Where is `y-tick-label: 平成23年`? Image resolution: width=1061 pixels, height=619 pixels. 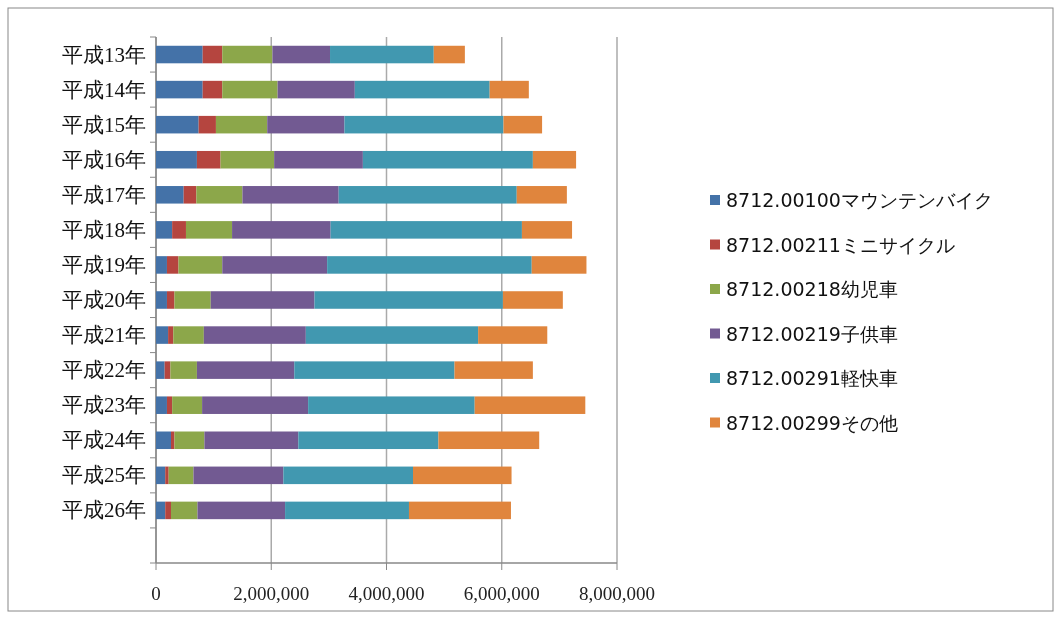 y-tick-label: 平成23年 is located at coordinates (104, 405).